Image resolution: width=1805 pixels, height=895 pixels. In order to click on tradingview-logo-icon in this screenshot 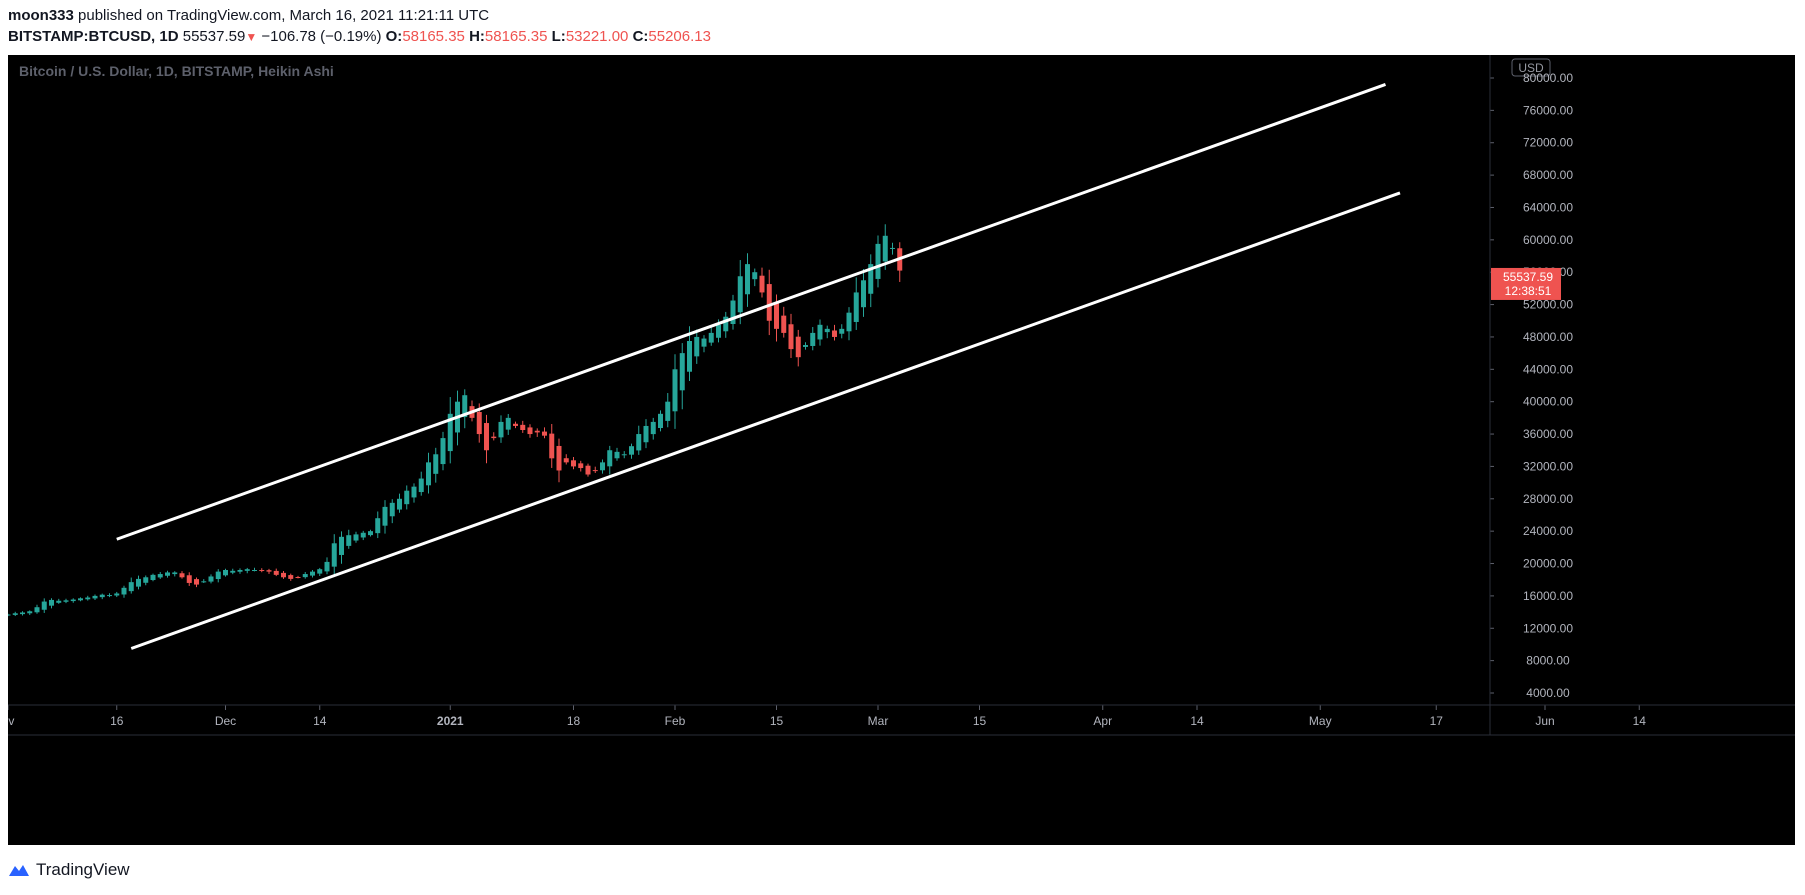, I will do `click(19, 870)`.